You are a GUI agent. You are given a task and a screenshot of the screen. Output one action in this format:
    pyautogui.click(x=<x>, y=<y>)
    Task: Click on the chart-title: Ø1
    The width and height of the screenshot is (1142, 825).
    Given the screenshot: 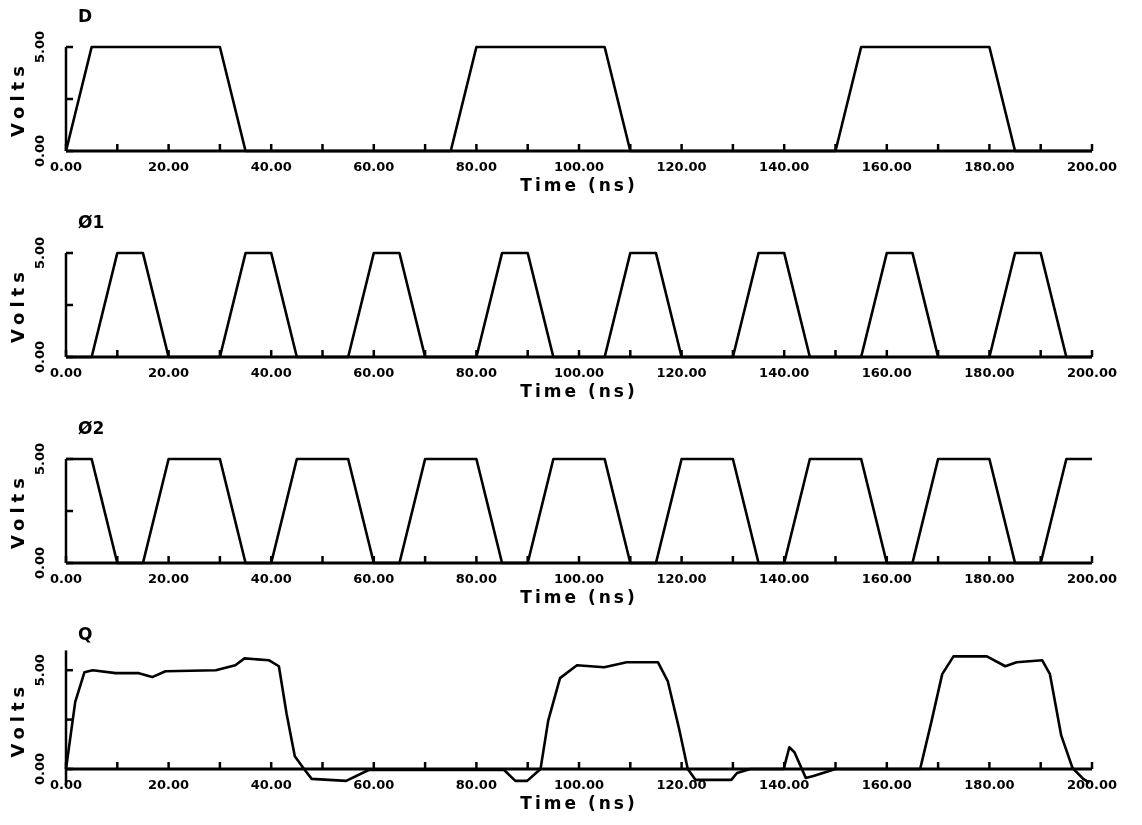 What is the action you would take?
    pyautogui.click(x=91, y=222)
    